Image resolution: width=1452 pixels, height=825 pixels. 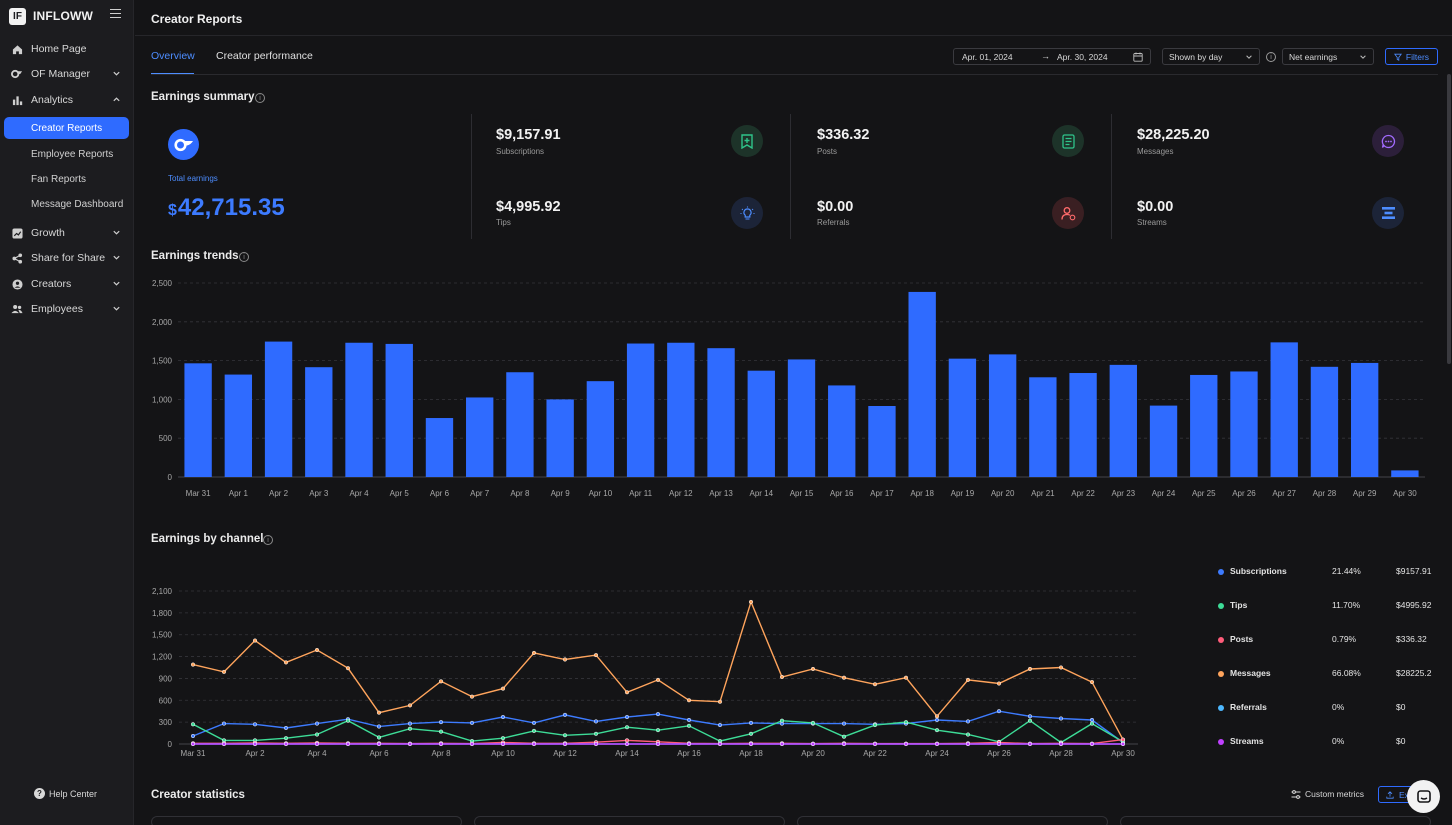 What do you see at coordinates (1327, 794) in the screenshot?
I see `custom-metrics-button: Custom metrics` at bounding box center [1327, 794].